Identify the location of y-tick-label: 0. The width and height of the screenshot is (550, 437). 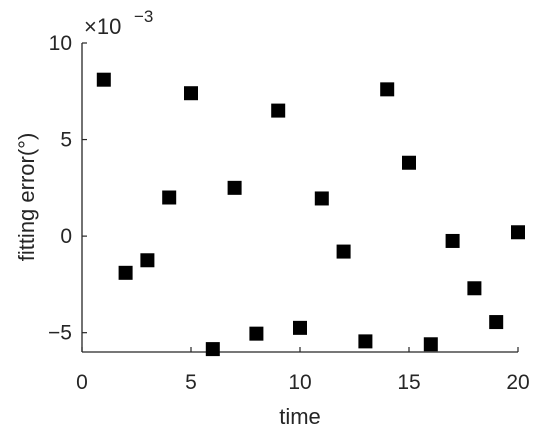
(66, 236).